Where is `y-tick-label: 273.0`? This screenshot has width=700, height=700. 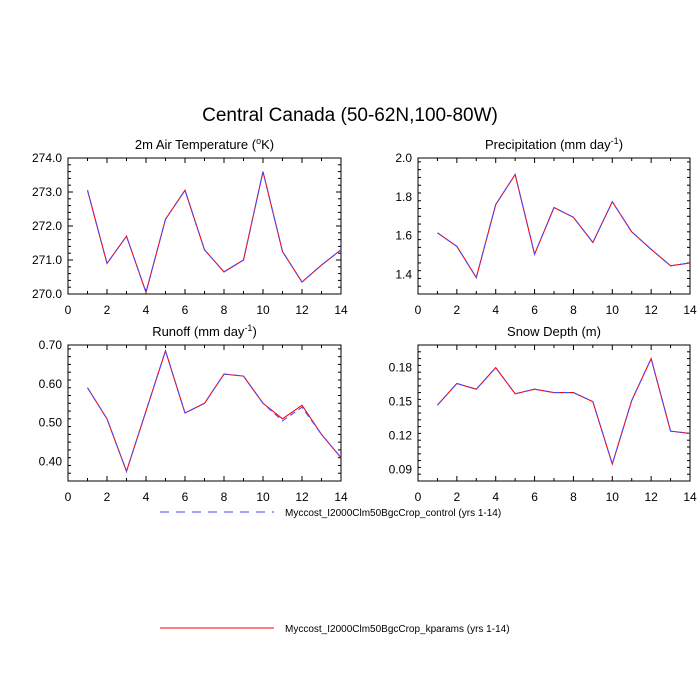
y-tick-label: 273.0 is located at coordinates (47, 192).